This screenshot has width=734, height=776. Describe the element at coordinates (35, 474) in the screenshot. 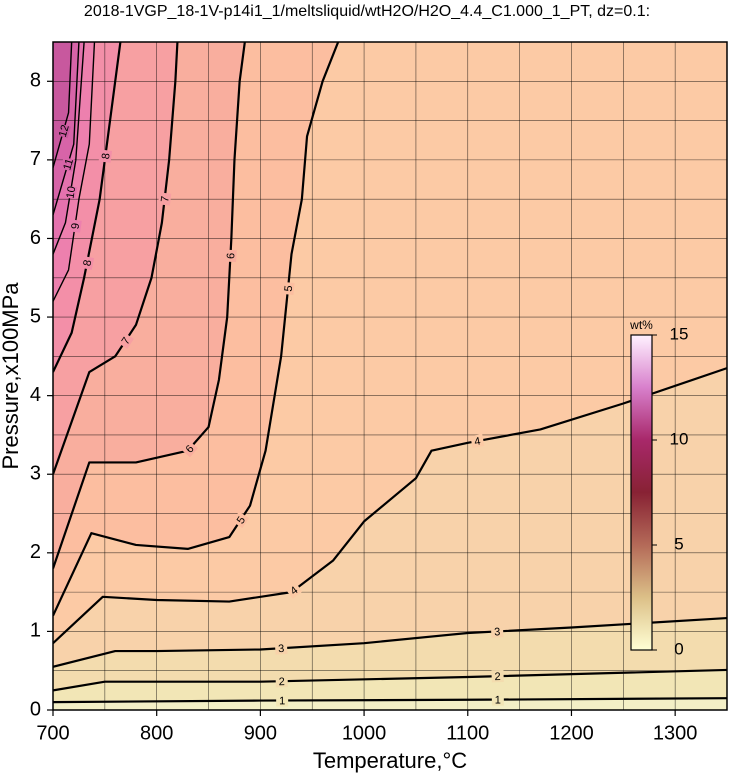

I see `y-tick-label: 3` at that location.